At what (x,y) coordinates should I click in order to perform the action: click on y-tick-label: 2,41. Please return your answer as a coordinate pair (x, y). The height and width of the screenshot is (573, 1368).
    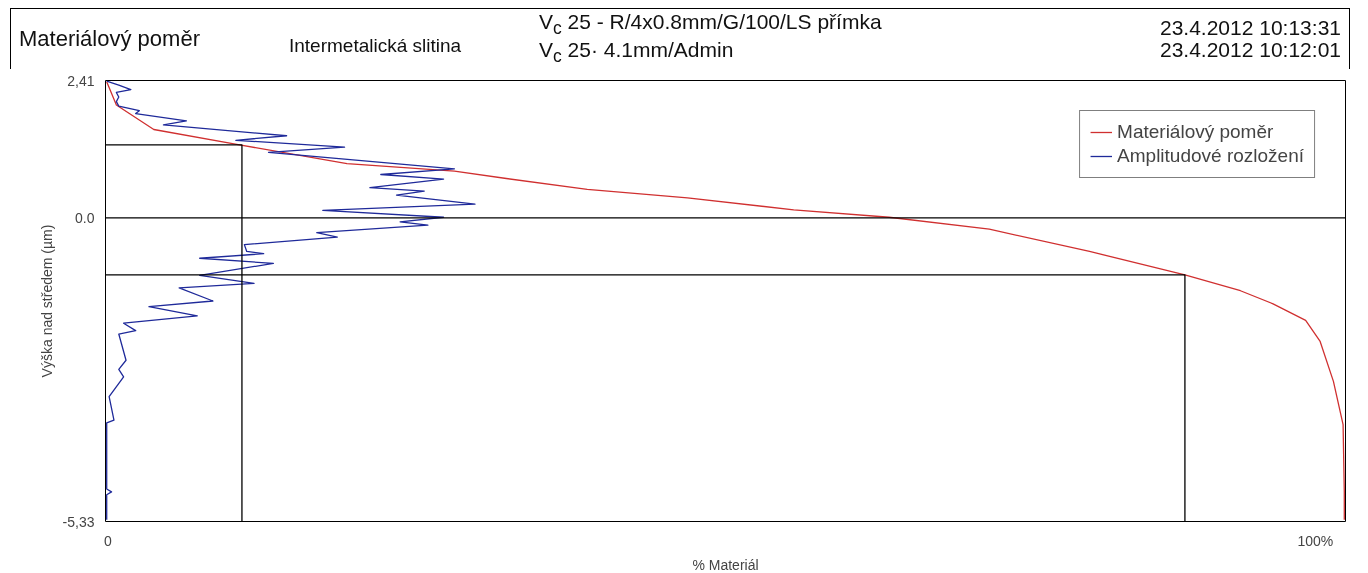
    Looking at the image, I should click on (81, 80).